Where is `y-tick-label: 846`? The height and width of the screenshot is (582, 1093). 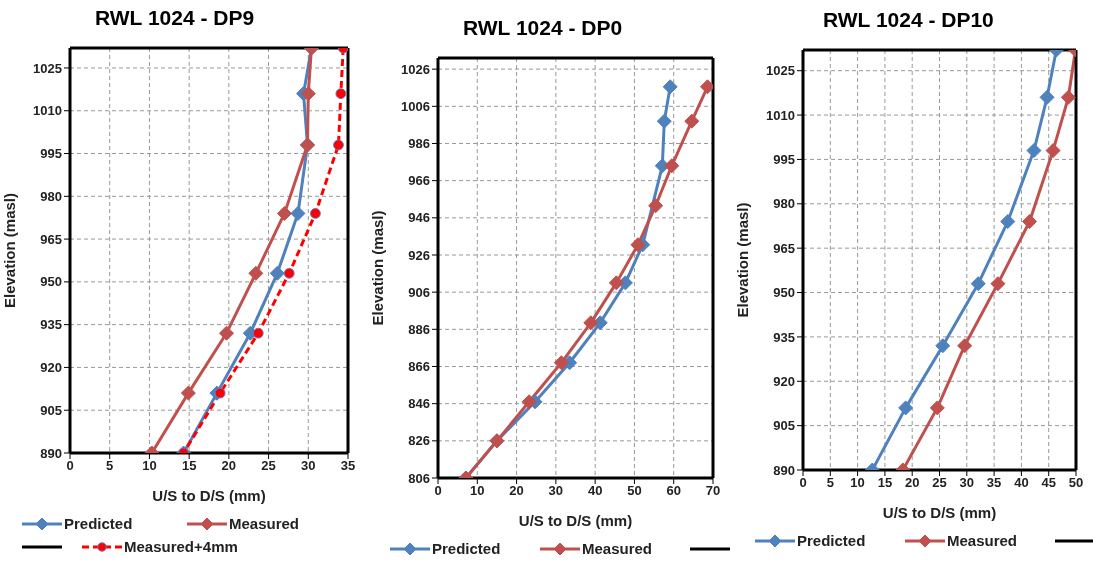
y-tick-label: 846 is located at coordinates (419, 404).